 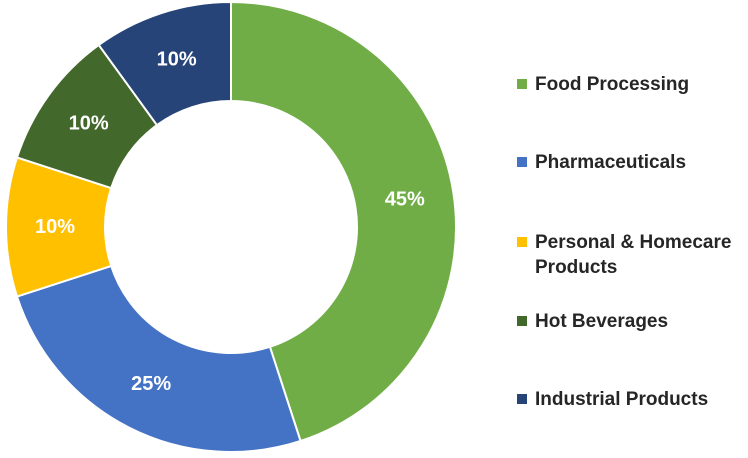 I want to click on data-label-personal-homecare-products: 10%, so click(x=55, y=227).